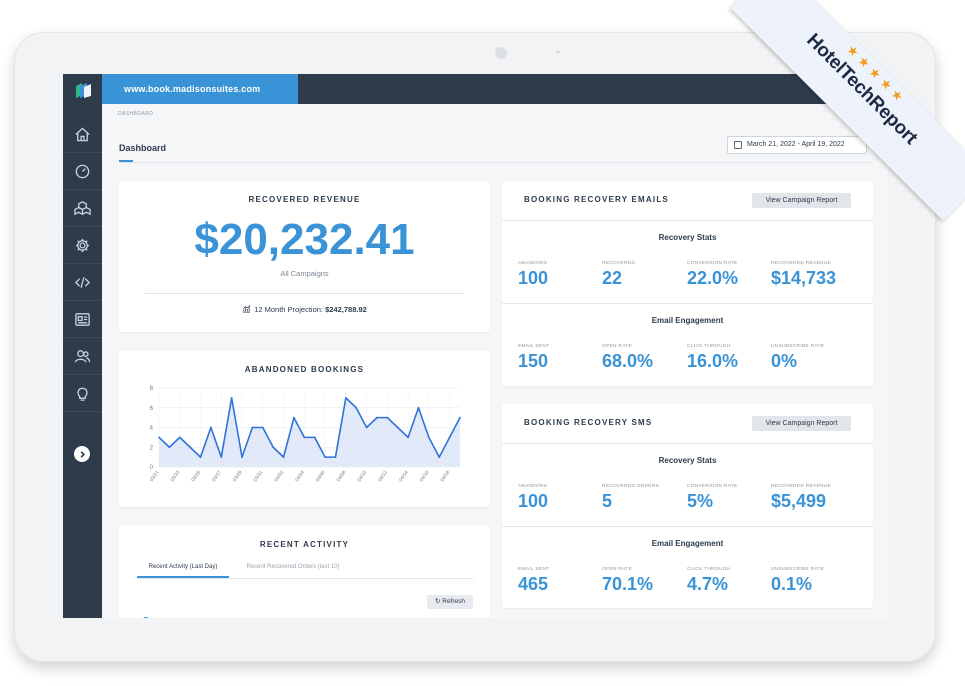 Image resolution: width=965 pixels, height=686 pixels. What do you see at coordinates (304, 369) in the screenshot?
I see `abandoned-bookings-title: ABANDONED BOOKINGS` at bounding box center [304, 369].